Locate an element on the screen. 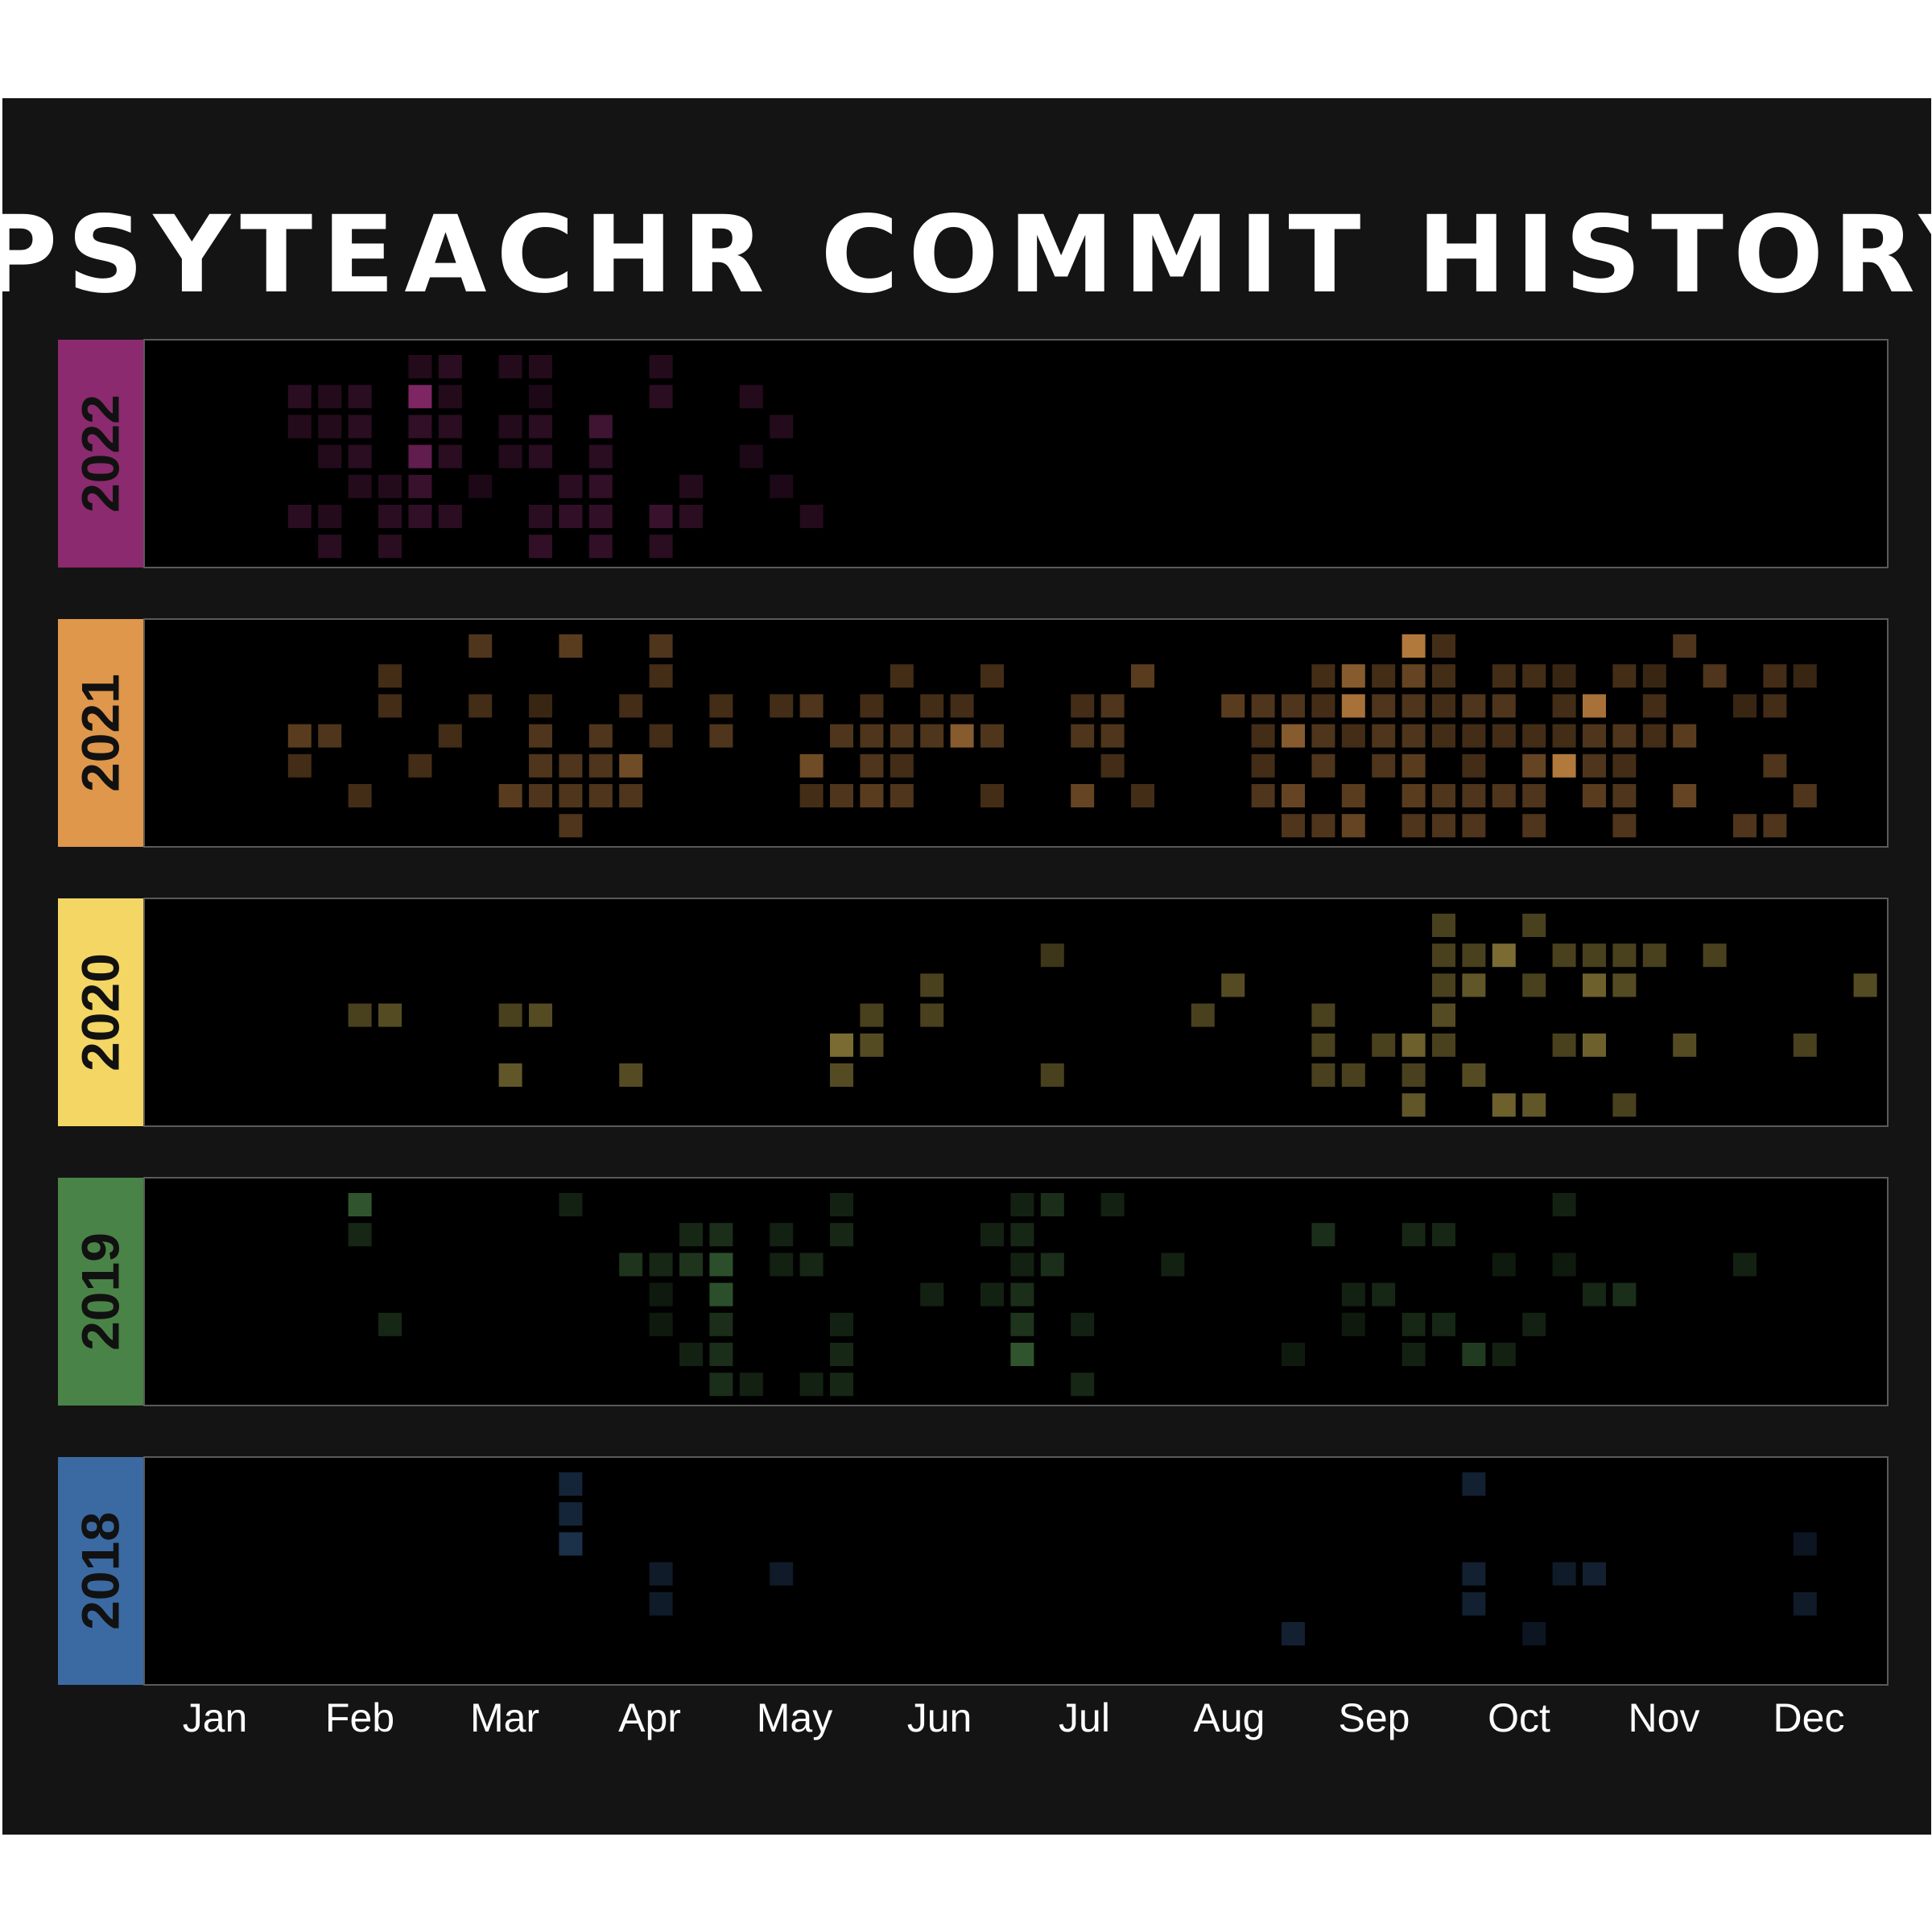 The height and width of the screenshot is (1932, 1932). year-label-strip is located at coordinates (101, 1292).